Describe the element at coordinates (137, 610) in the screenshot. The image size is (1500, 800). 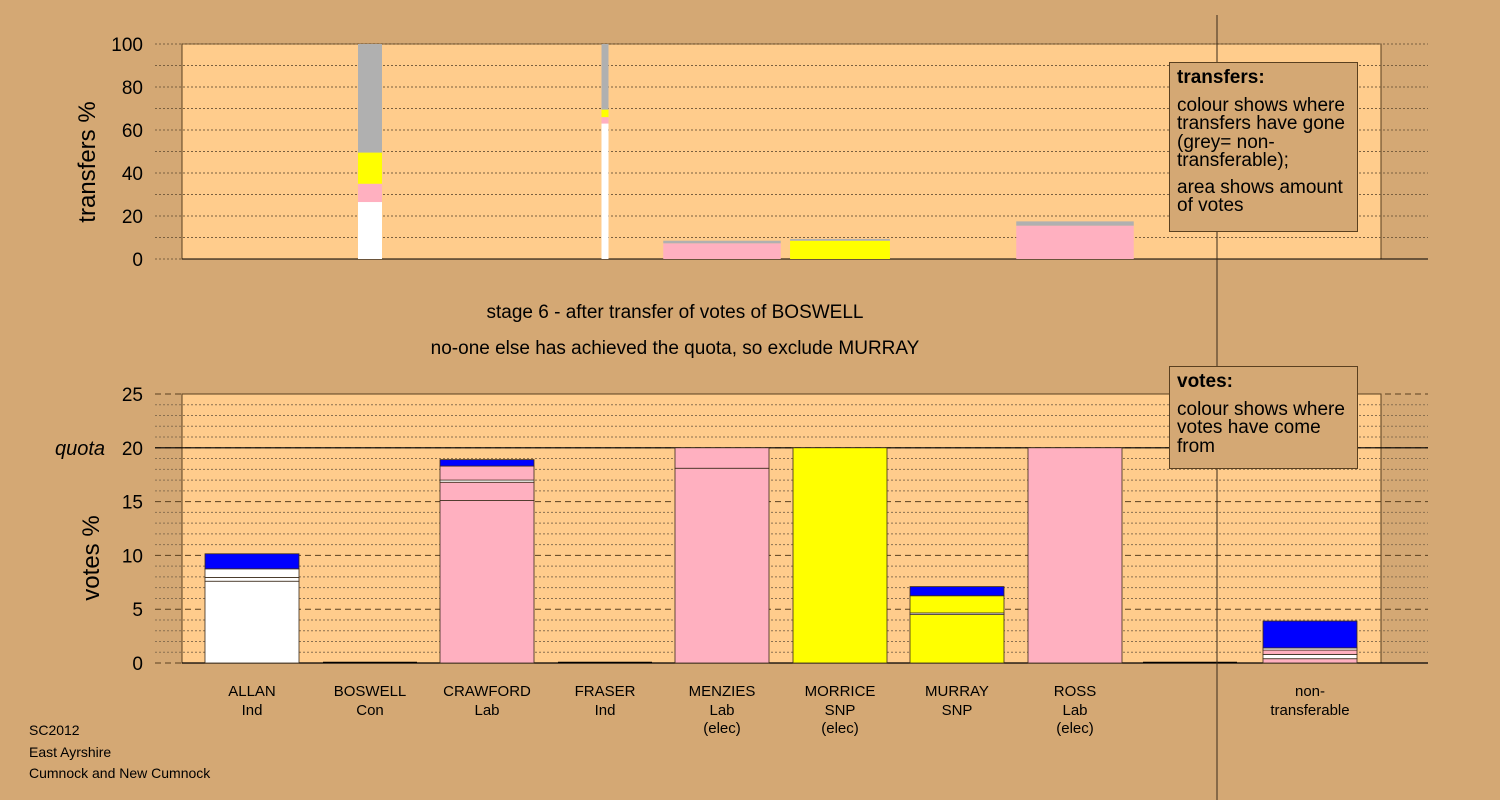
I see `votes-tick-label: 5` at that location.